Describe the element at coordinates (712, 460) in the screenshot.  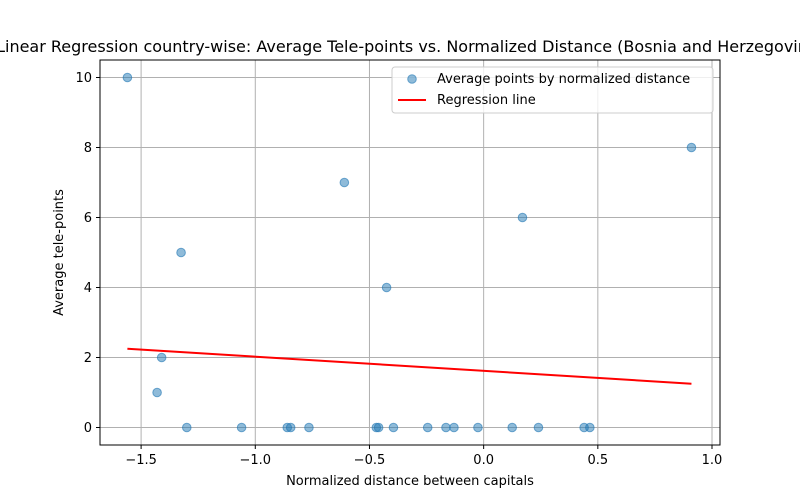
I see `x-tick-label: 1.0` at that location.